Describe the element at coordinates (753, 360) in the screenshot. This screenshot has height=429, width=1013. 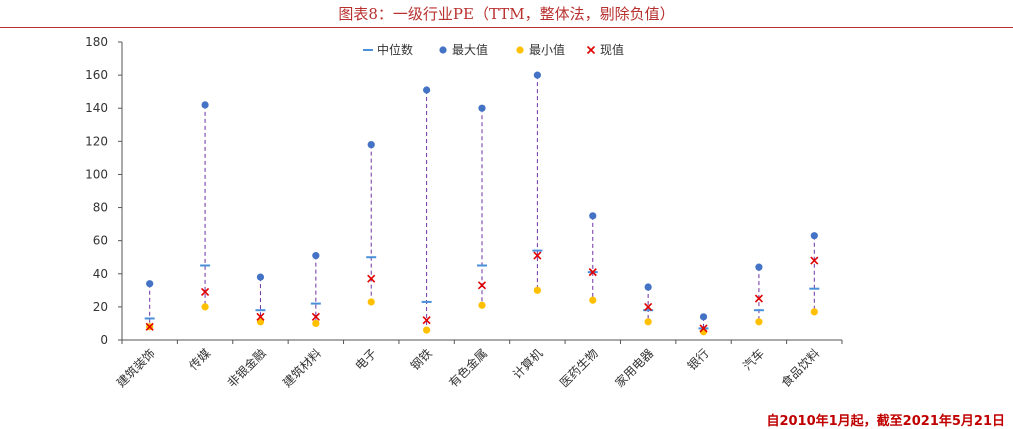
I see `x-category-label: 汽车` at that location.